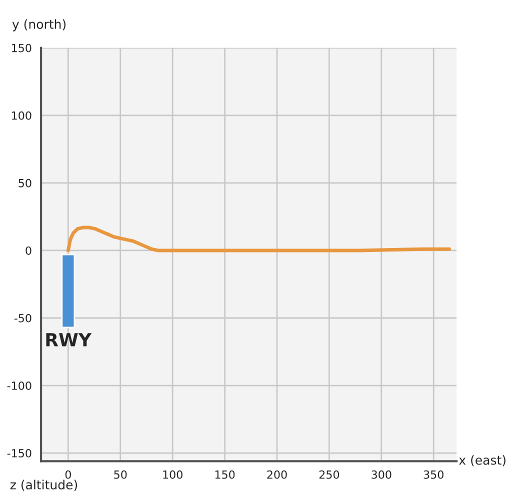  I want to click on y-tick-label: 150, so click(22, 48).